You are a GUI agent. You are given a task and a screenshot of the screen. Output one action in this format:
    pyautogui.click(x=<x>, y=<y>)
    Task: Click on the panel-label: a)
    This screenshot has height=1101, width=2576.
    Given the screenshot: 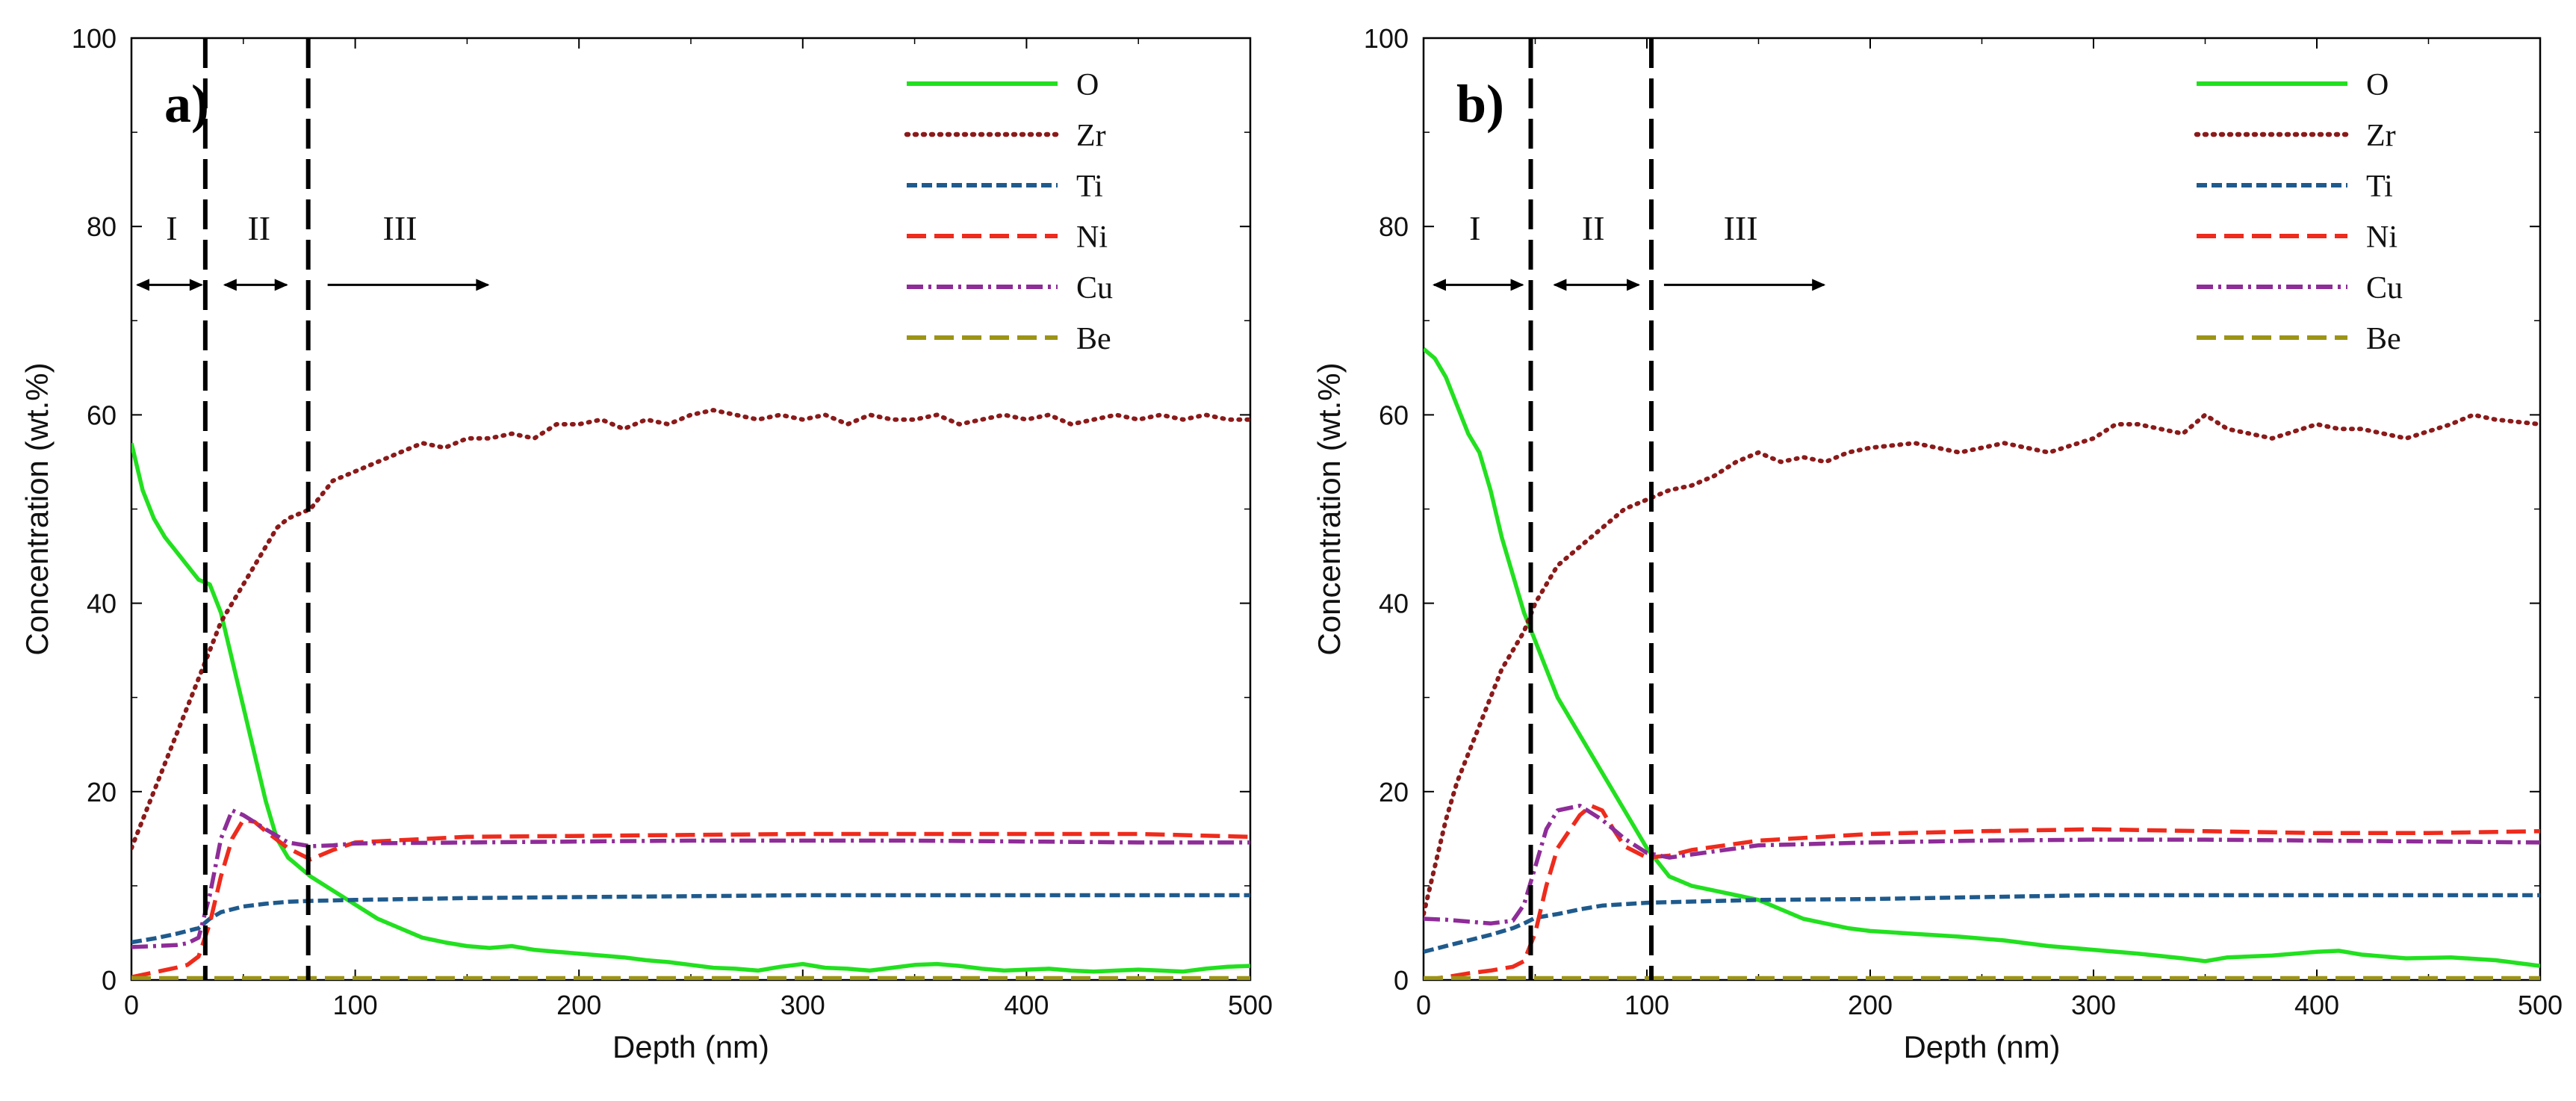 What is the action you would take?
    pyautogui.click(x=186, y=104)
    